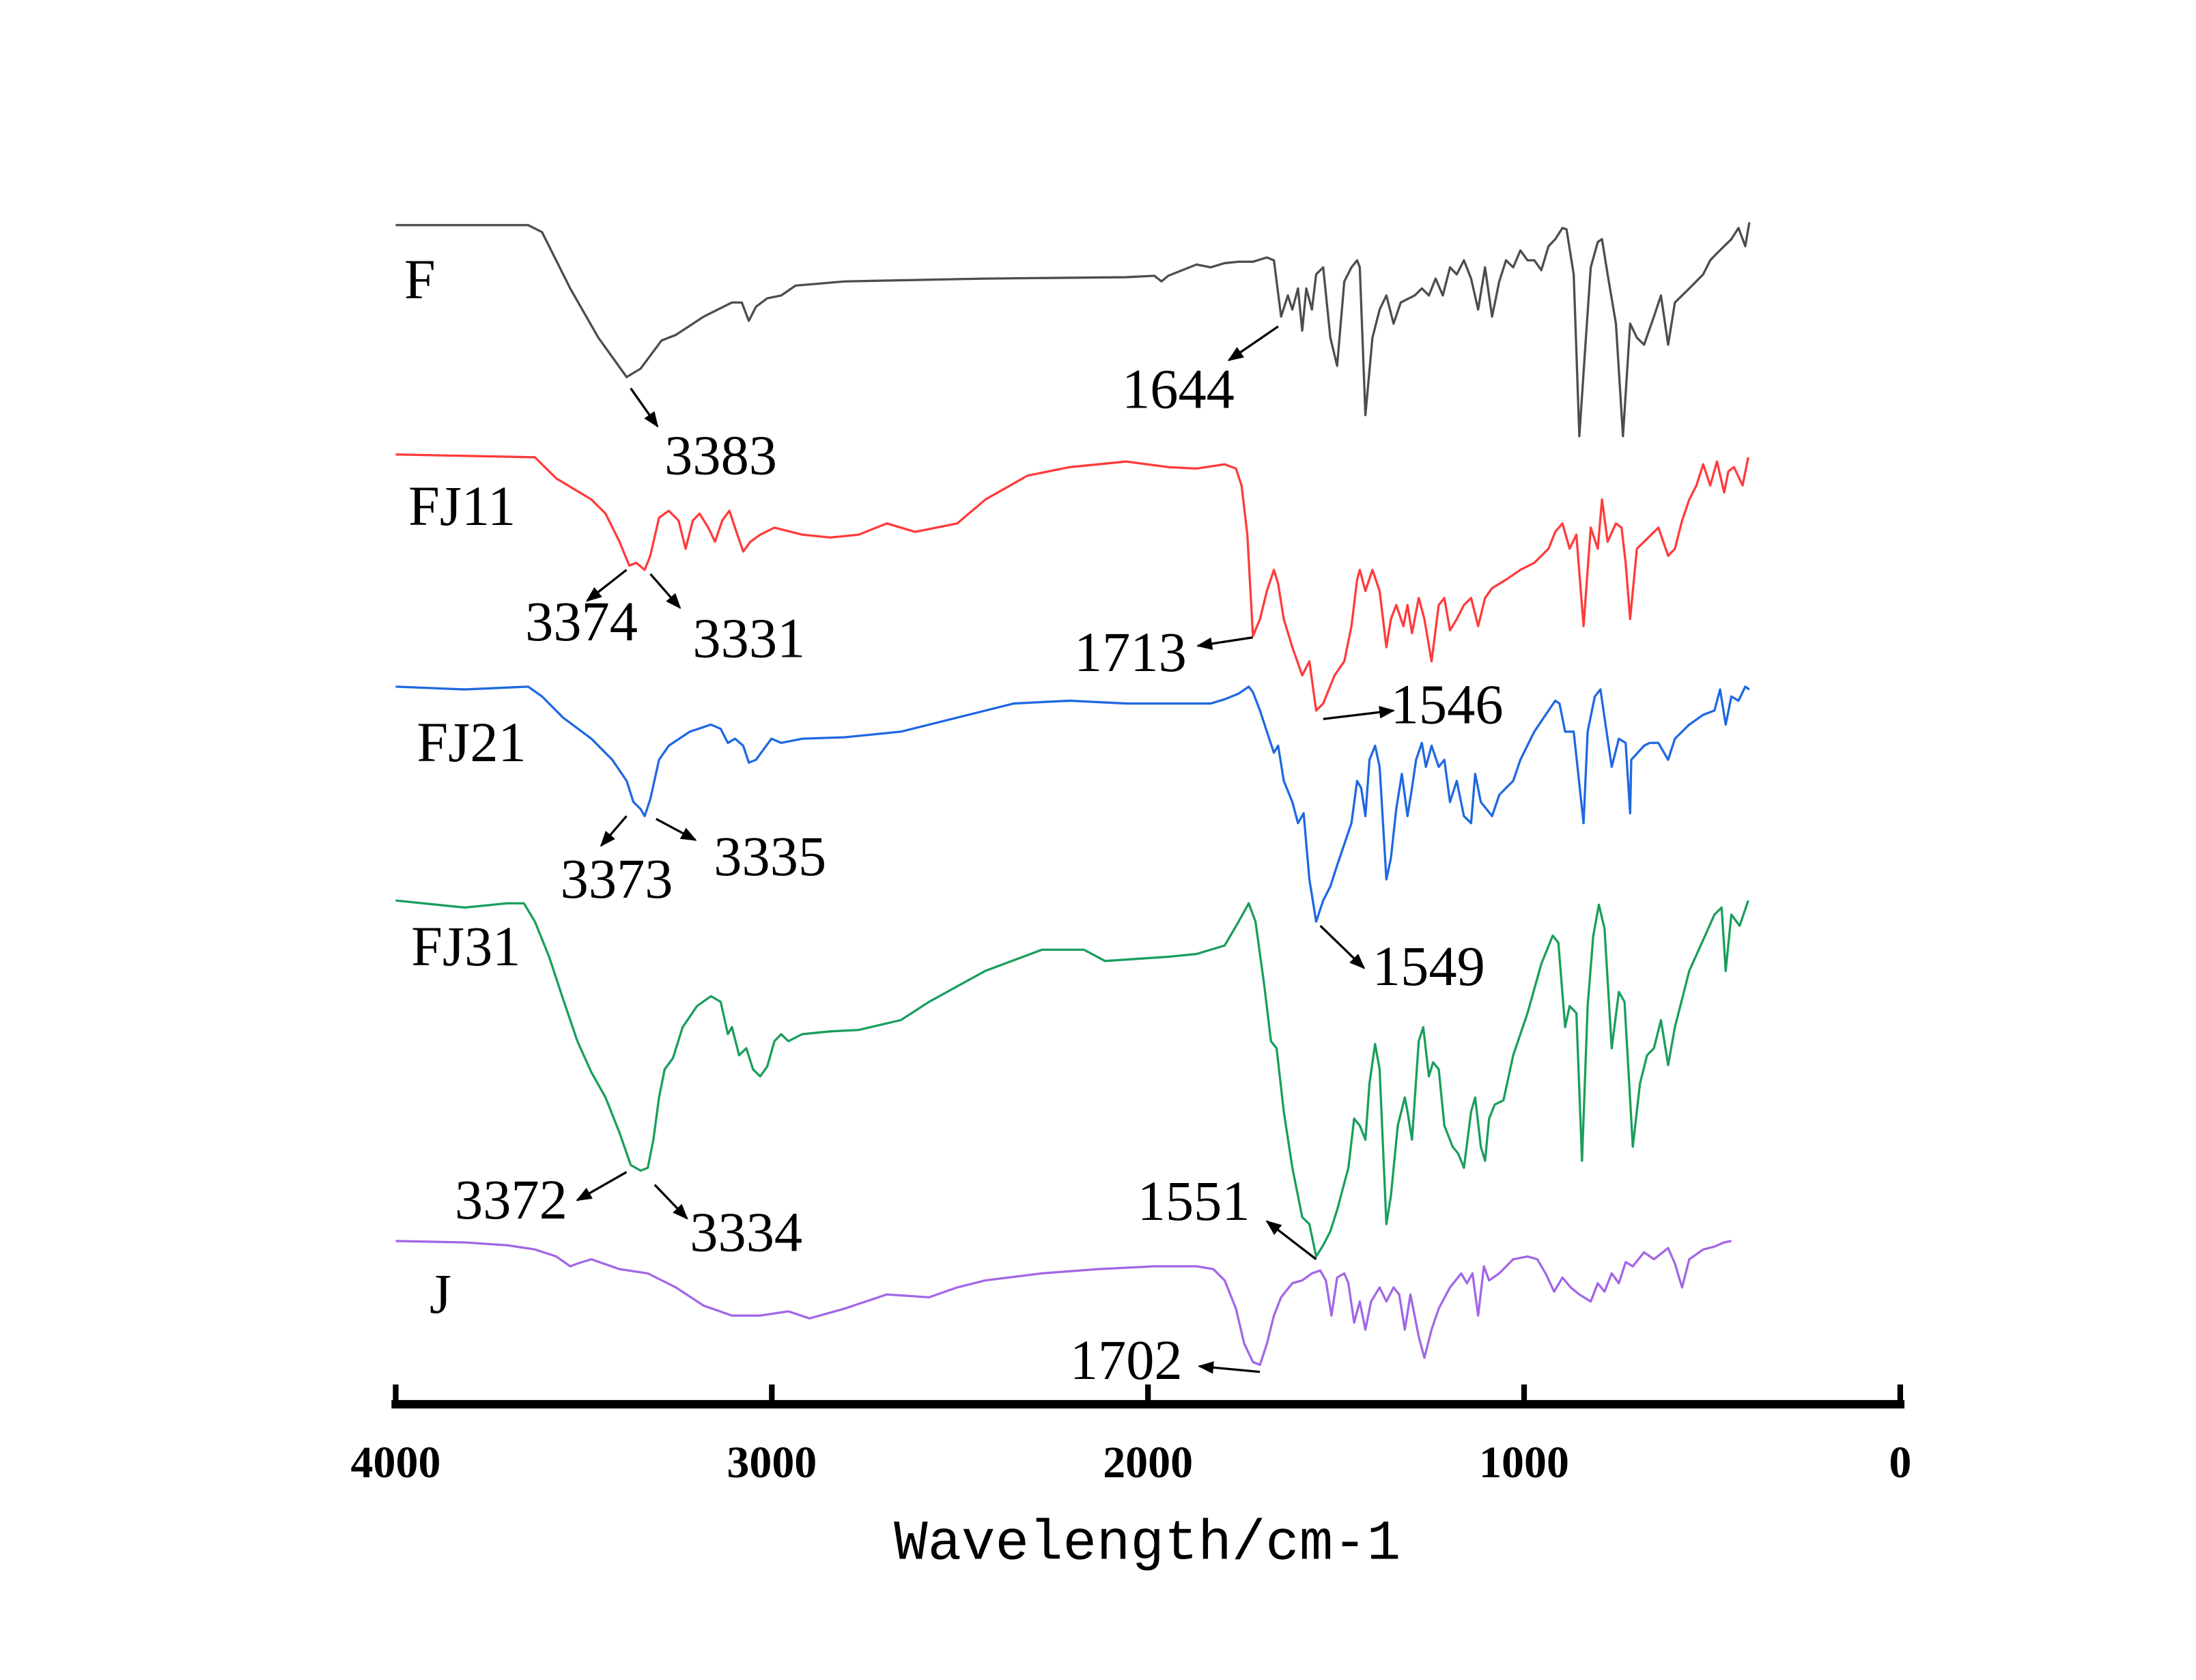  I want to click on peak-label: 3373, so click(617, 879).